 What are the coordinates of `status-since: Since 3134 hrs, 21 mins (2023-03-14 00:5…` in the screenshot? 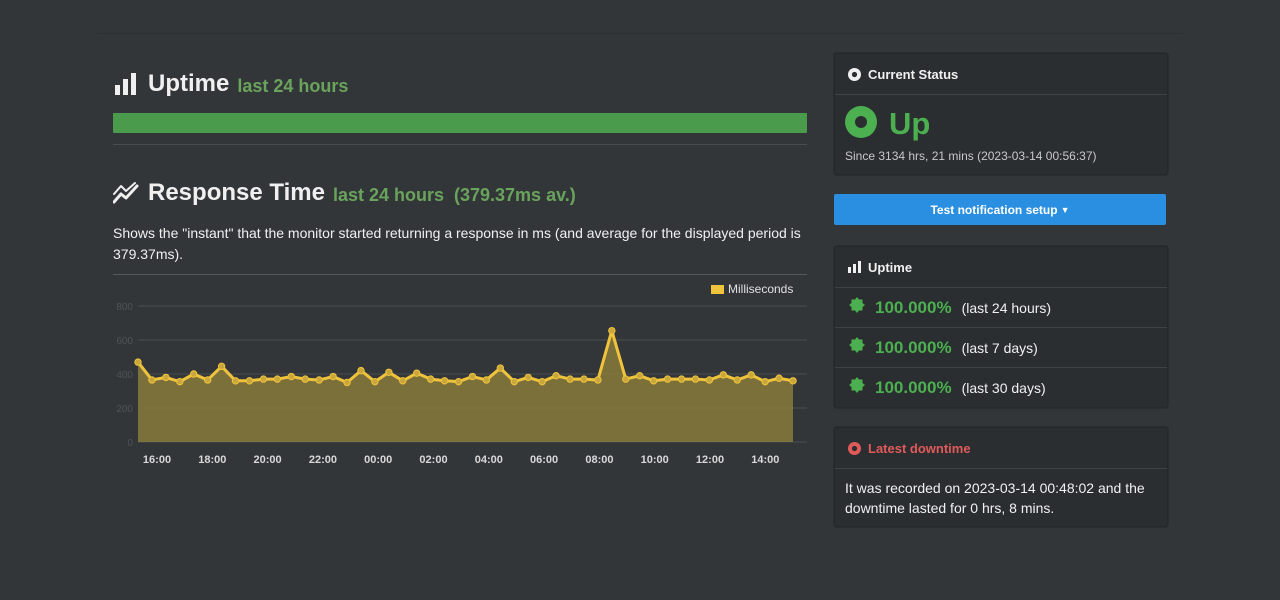 It's located at (971, 156).